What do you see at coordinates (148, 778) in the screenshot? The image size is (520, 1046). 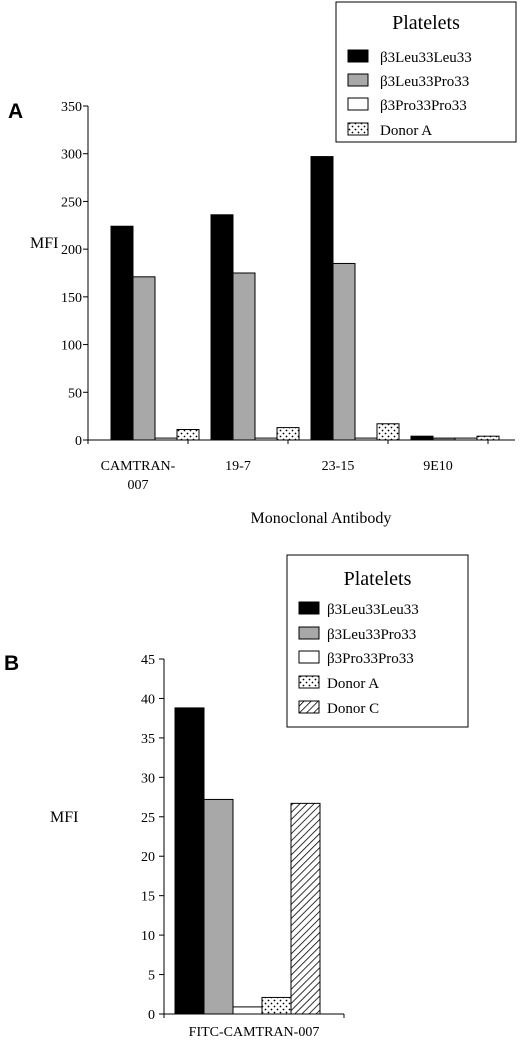 I see `panel-b-y-tick-label: 30` at bounding box center [148, 778].